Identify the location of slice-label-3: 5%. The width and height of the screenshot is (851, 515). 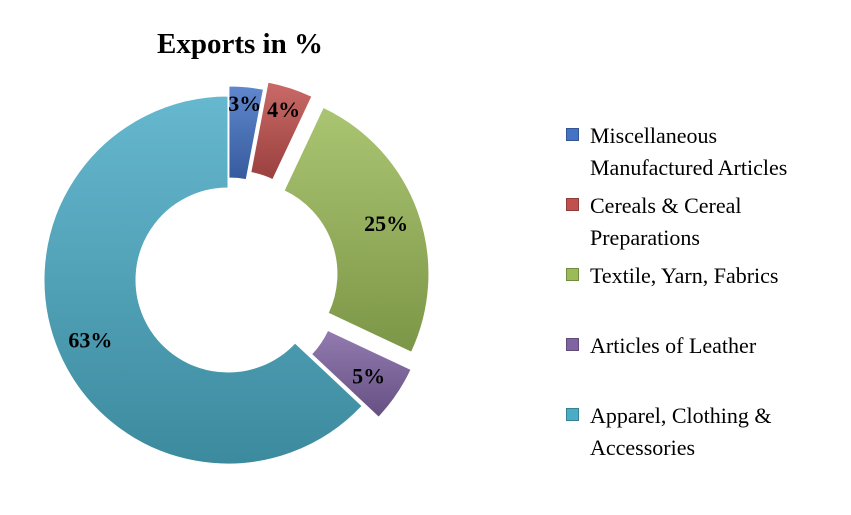
(368, 376).